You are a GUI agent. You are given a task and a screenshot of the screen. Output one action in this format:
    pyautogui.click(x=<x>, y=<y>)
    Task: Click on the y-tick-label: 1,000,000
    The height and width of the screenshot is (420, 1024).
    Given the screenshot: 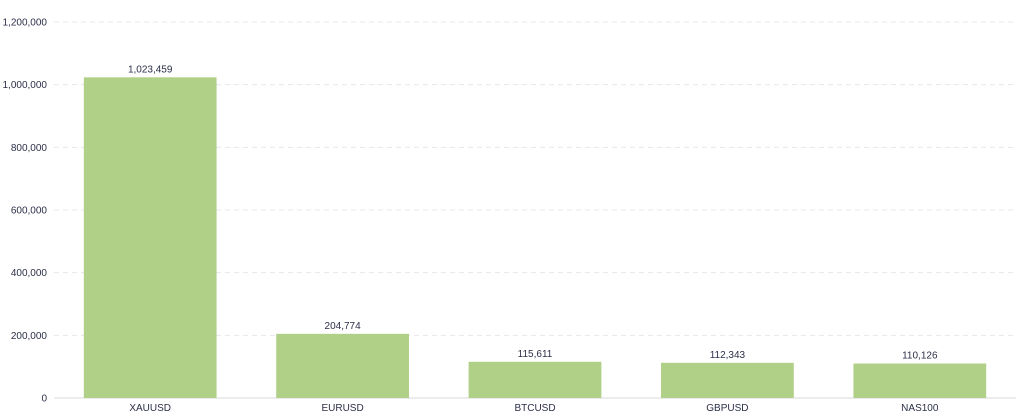 What is the action you would take?
    pyautogui.click(x=25, y=85)
    